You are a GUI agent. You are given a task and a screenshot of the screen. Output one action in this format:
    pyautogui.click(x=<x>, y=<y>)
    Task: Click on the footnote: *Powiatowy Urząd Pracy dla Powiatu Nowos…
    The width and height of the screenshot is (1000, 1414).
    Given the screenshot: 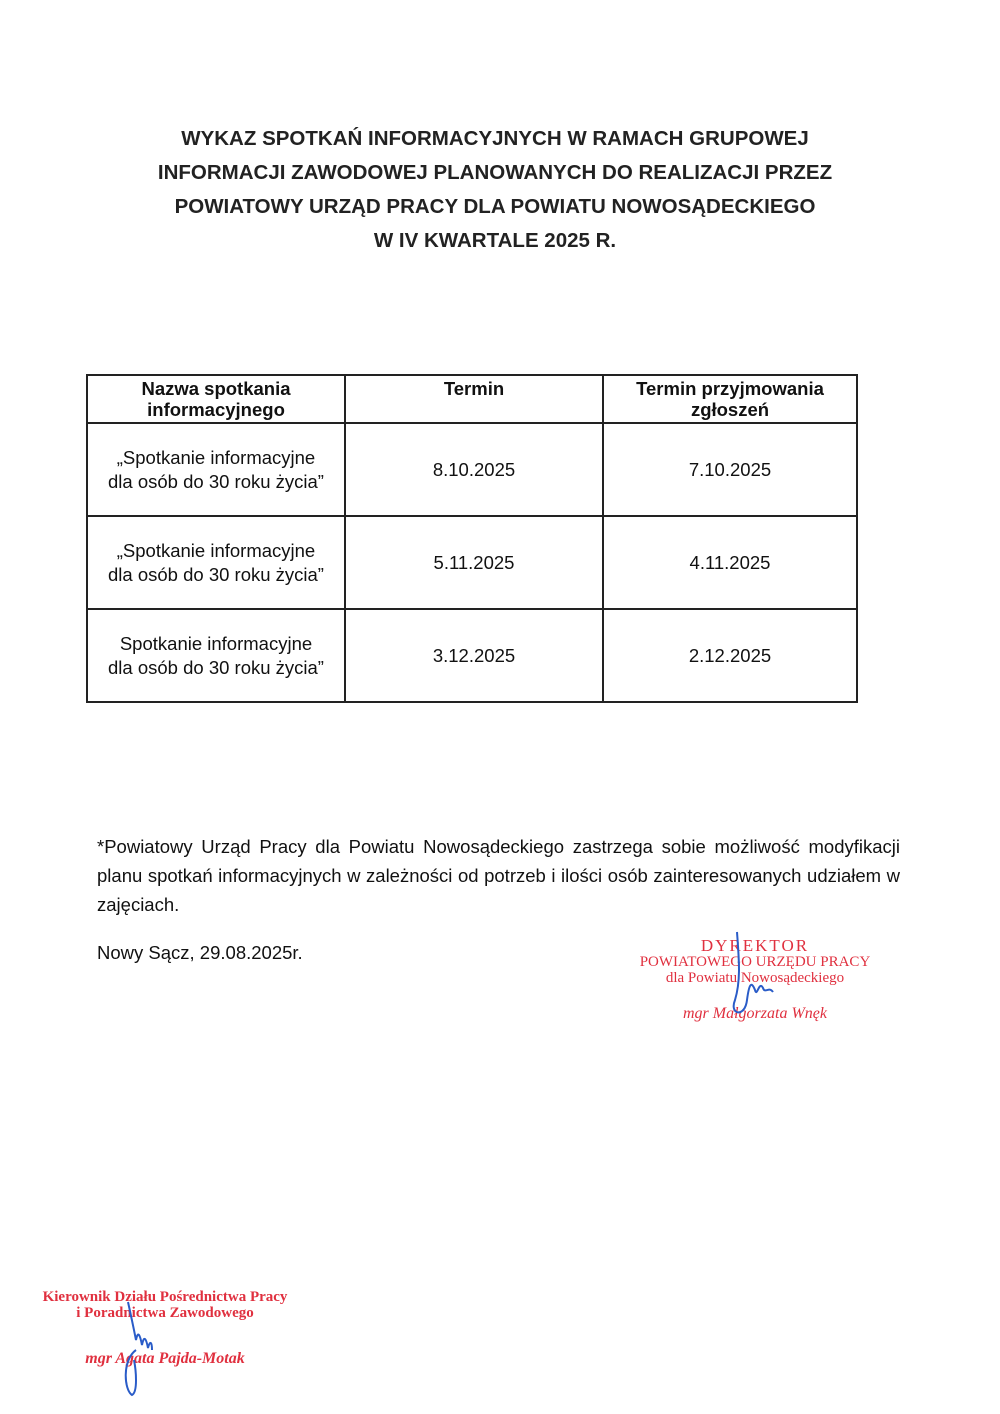 What is the action you would take?
    pyautogui.click(x=498, y=875)
    